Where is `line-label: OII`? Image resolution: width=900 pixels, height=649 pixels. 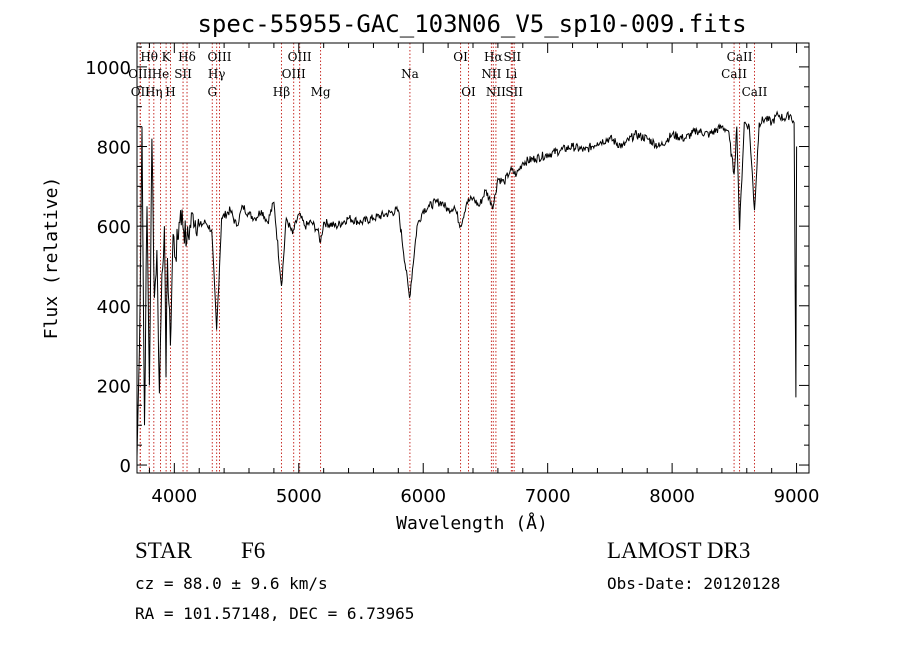 line-label: OII is located at coordinates (141, 92).